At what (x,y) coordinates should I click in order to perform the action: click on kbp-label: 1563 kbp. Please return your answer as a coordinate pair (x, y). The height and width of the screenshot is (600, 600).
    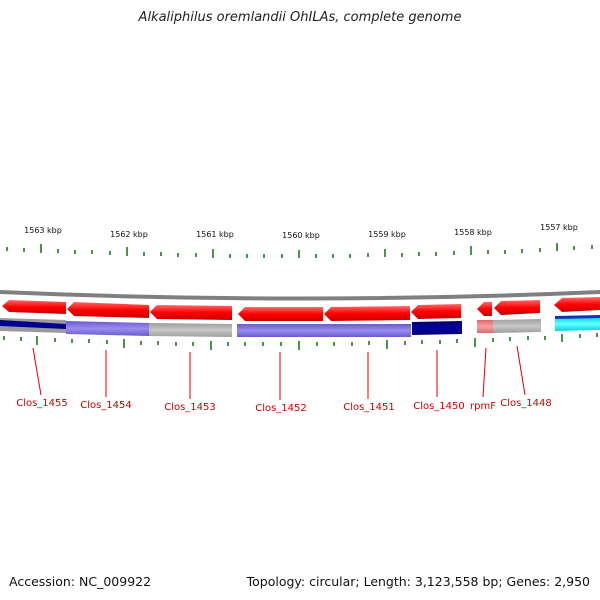
    Looking at the image, I should click on (43, 230).